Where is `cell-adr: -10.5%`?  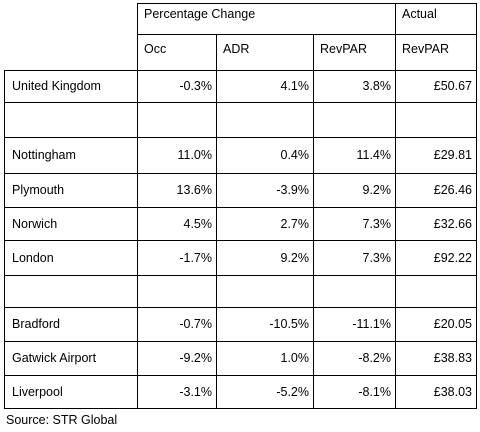
cell-adr: -10.5% is located at coordinates (289, 324).